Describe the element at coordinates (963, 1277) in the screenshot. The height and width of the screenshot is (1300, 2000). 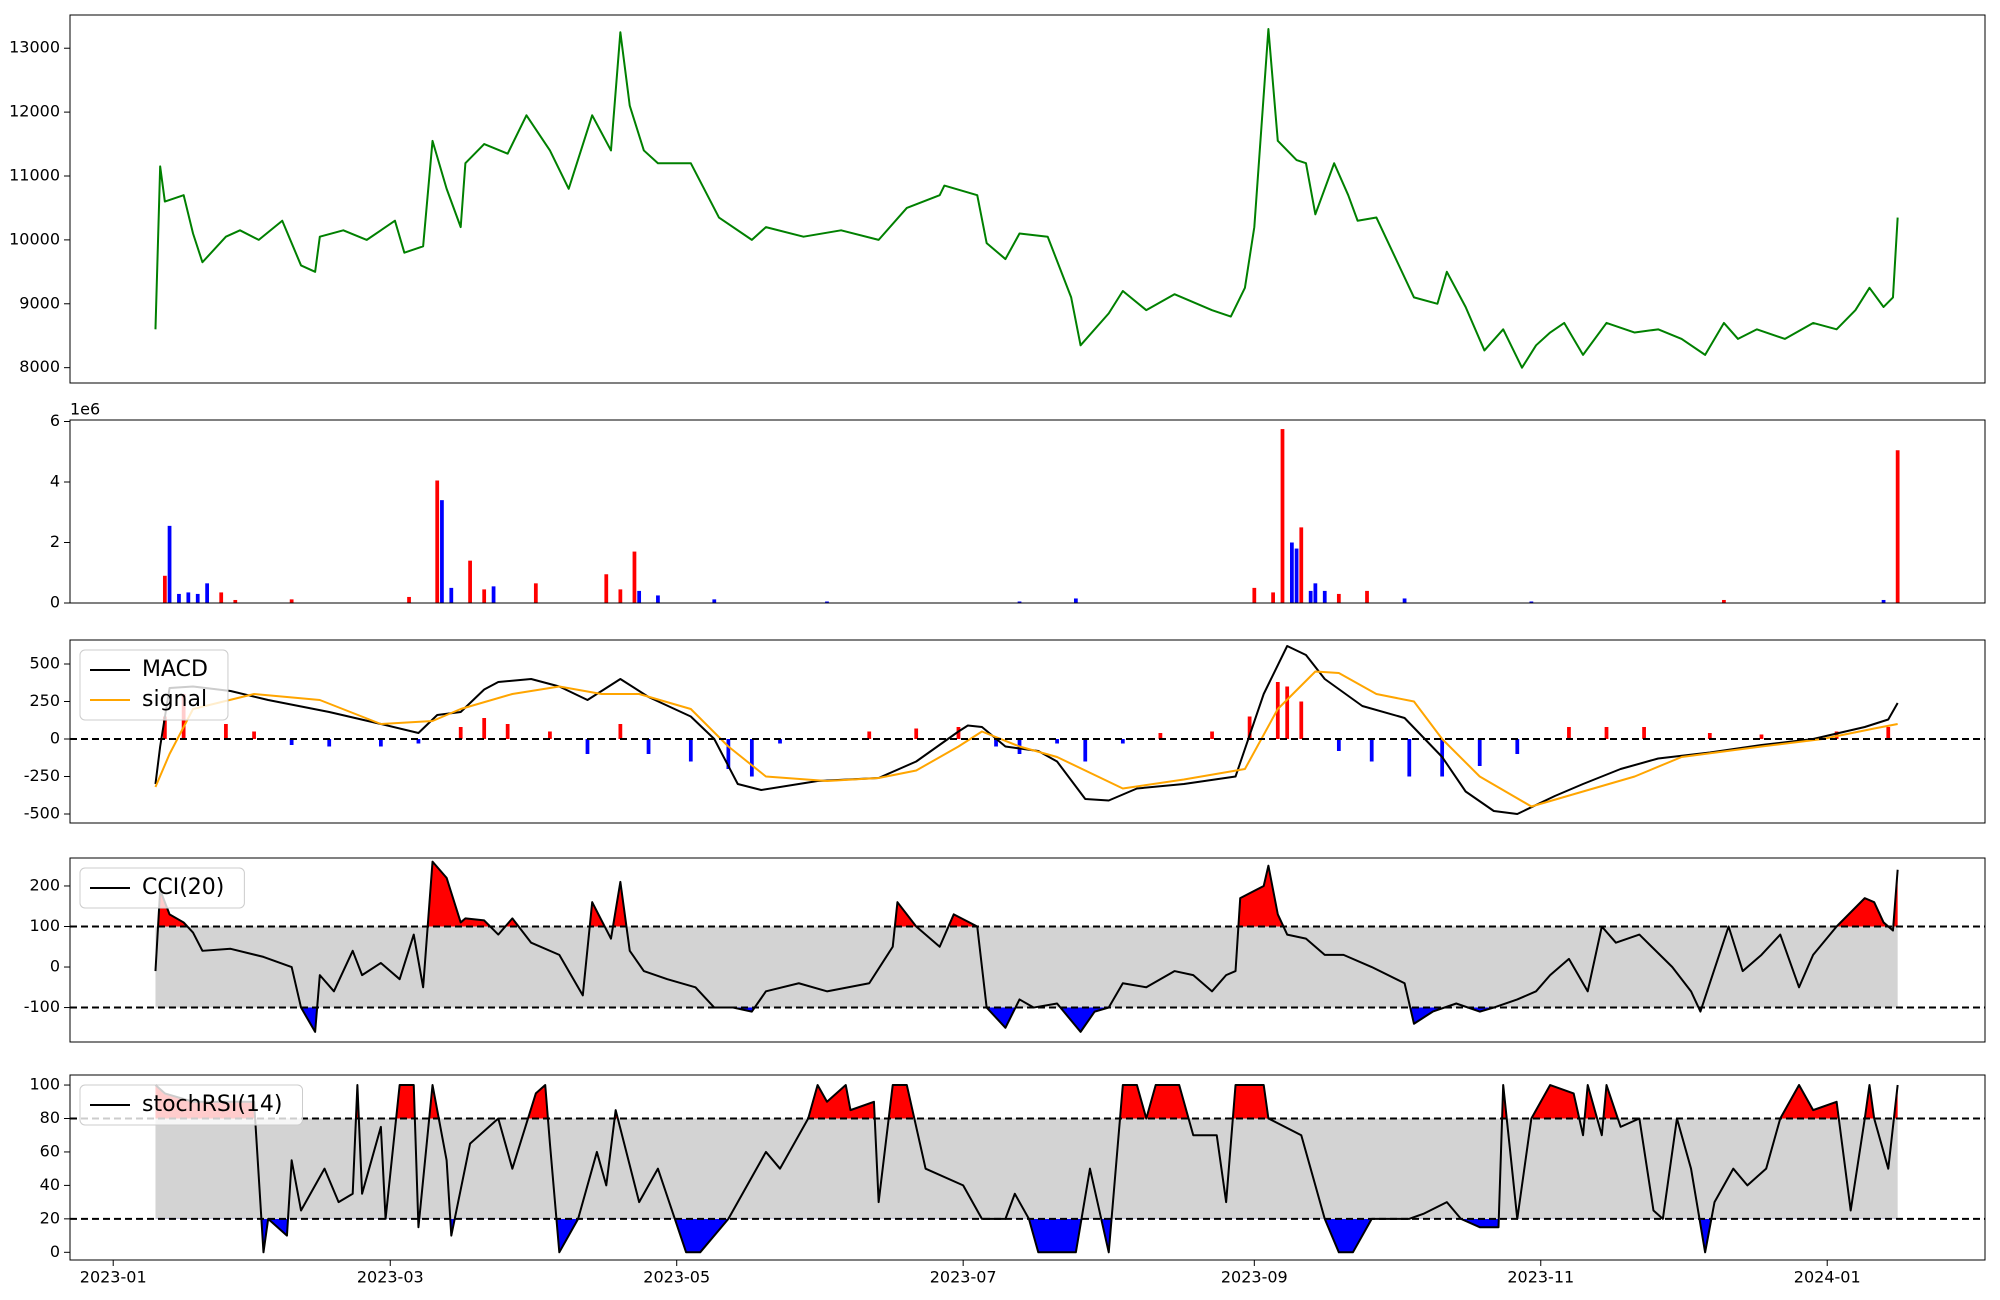
I see `x-tick-label: 2023-07` at that location.